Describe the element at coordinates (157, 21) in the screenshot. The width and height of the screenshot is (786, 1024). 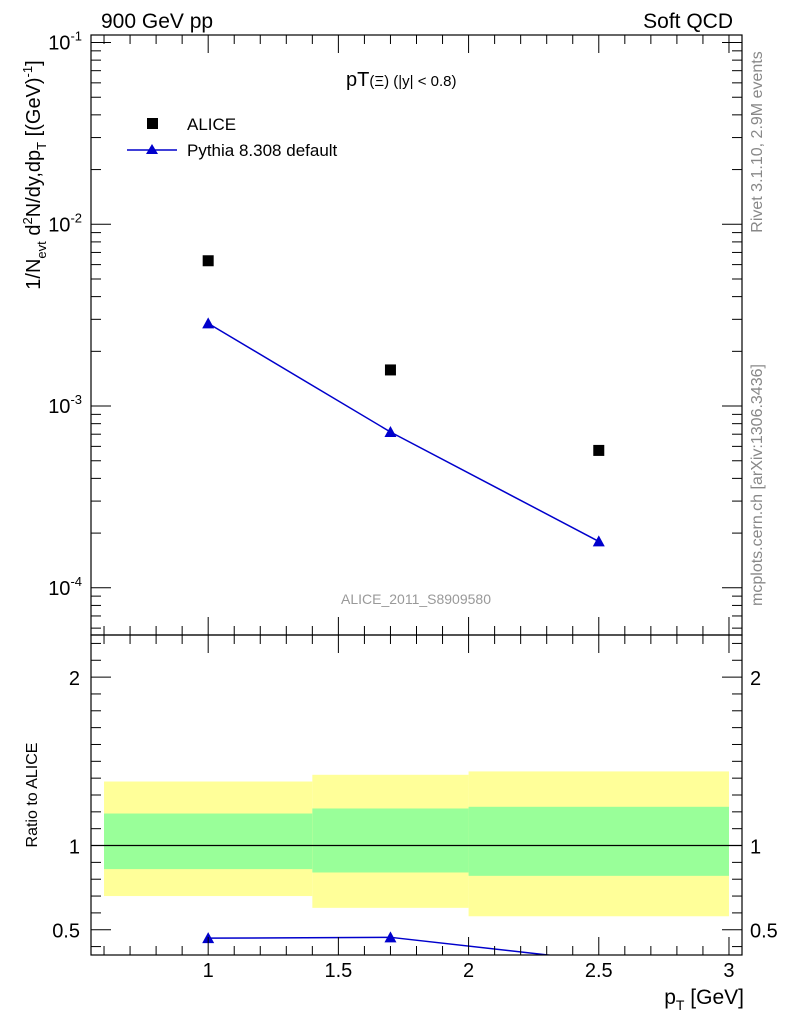
I see `header-left: 900 GeV pp` at that location.